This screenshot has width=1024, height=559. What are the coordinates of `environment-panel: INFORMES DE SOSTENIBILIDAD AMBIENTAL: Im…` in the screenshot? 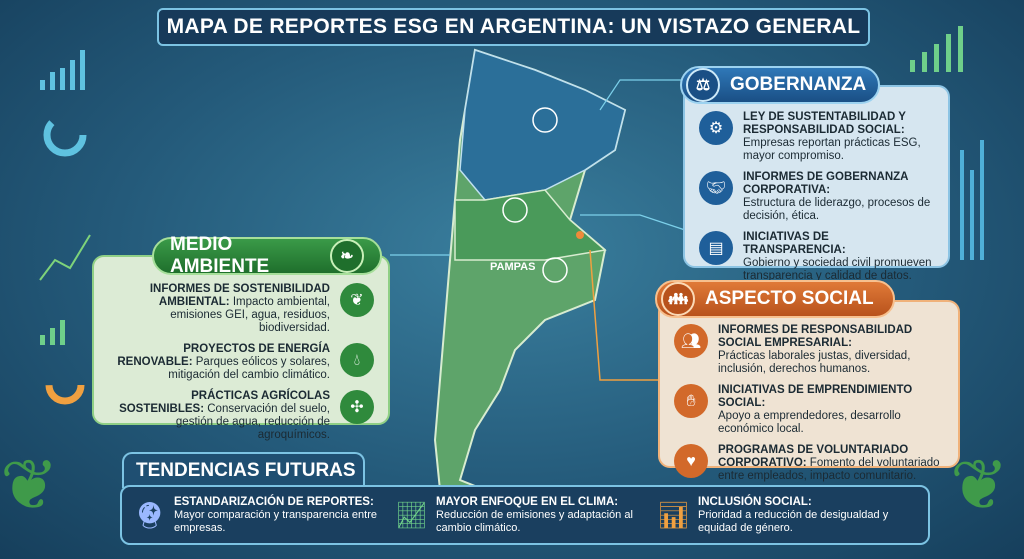 It's located at (241, 348).